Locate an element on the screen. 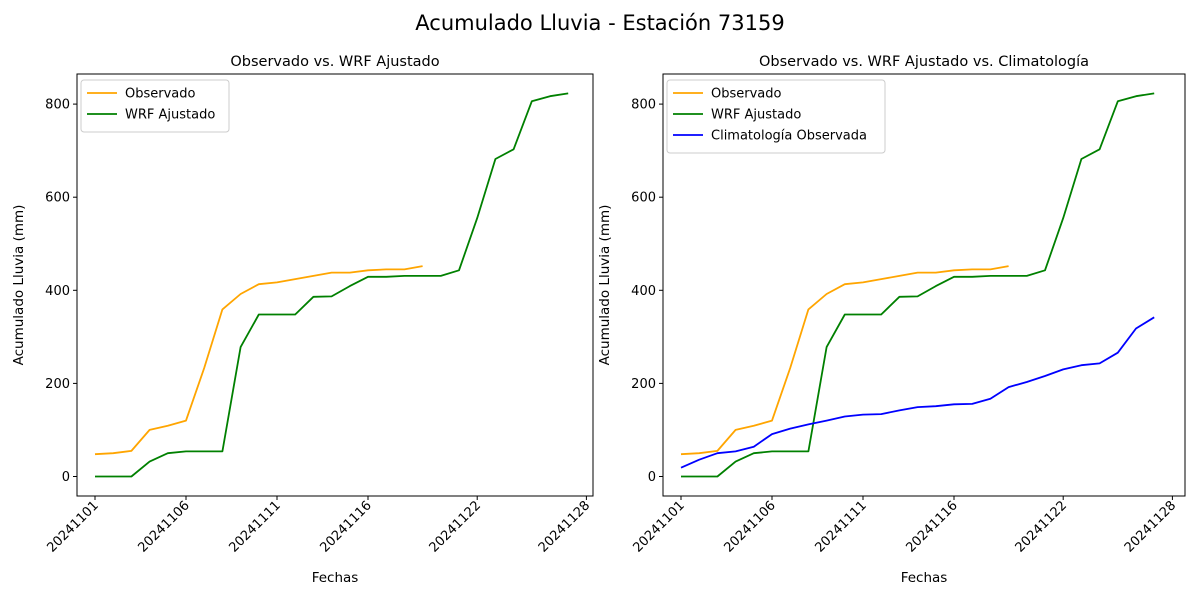 The image size is (1200, 600). legend: Observado WRF Ajustado is located at coordinates (155, 106).